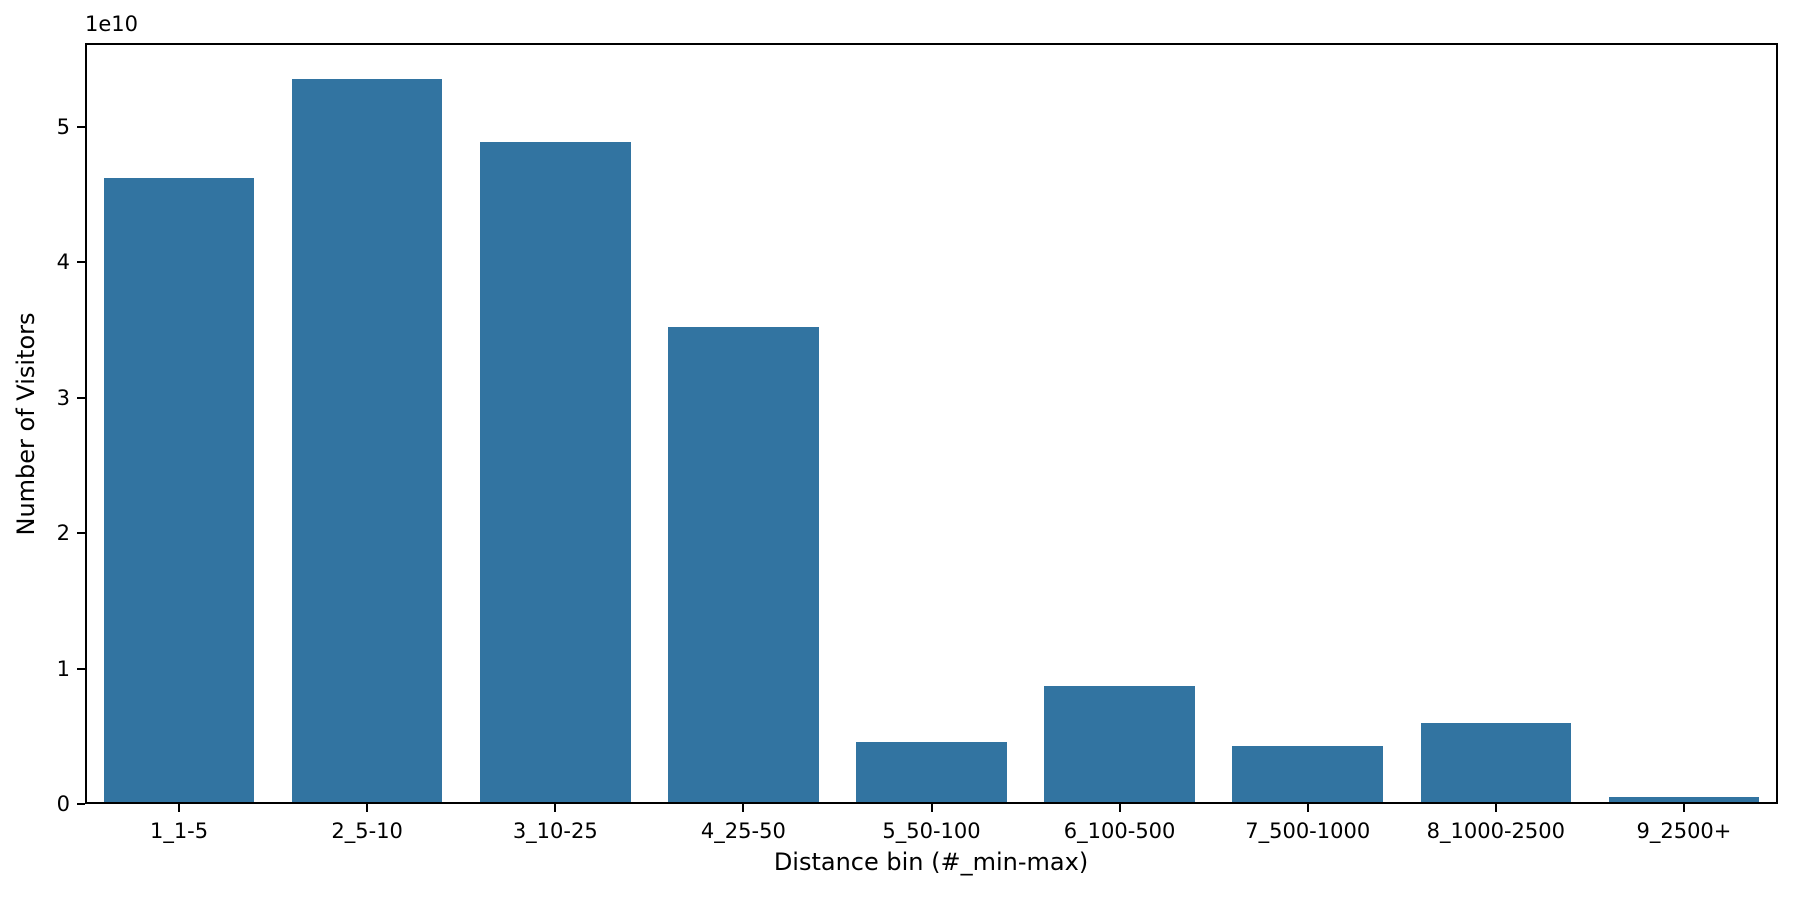  What do you see at coordinates (63, 804) in the screenshot?
I see `y-tick-label: 0` at bounding box center [63, 804].